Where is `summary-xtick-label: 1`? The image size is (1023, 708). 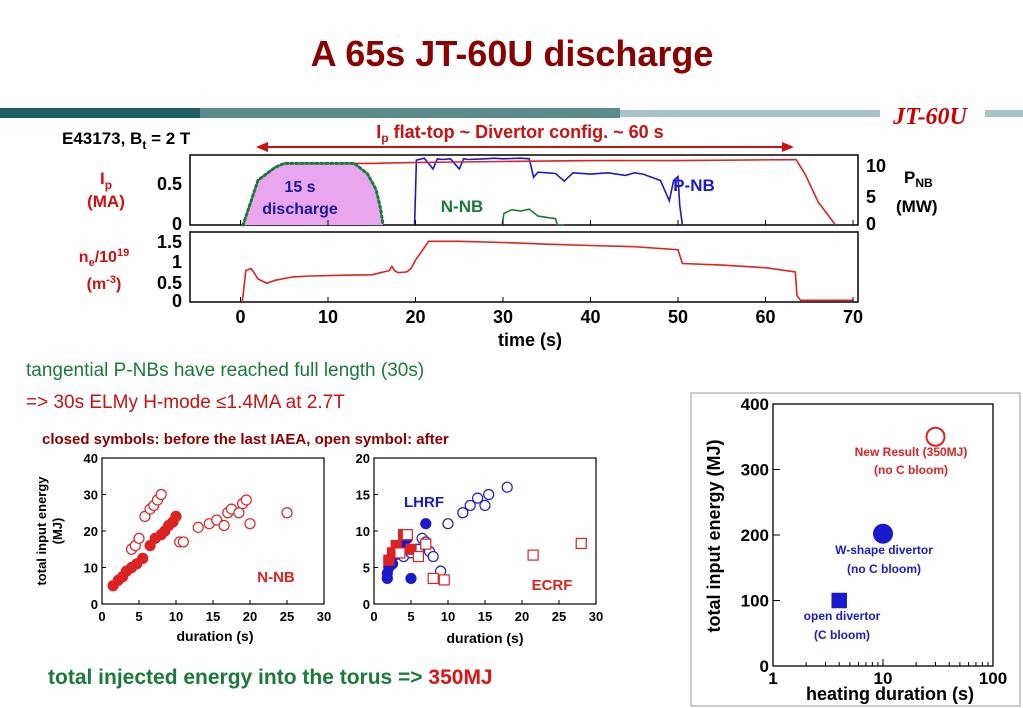
summary-xtick-label: 1 is located at coordinates (772, 678).